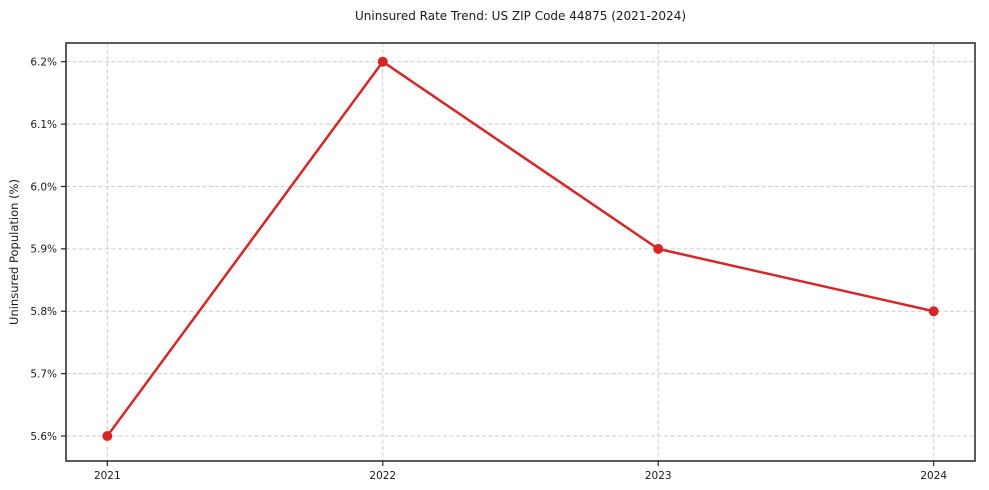 Image resolution: width=989 pixels, height=490 pixels. What do you see at coordinates (43, 250) in the screenshot?
I see `y-tick-label: 5.9%` at bounding box center [43, 250].